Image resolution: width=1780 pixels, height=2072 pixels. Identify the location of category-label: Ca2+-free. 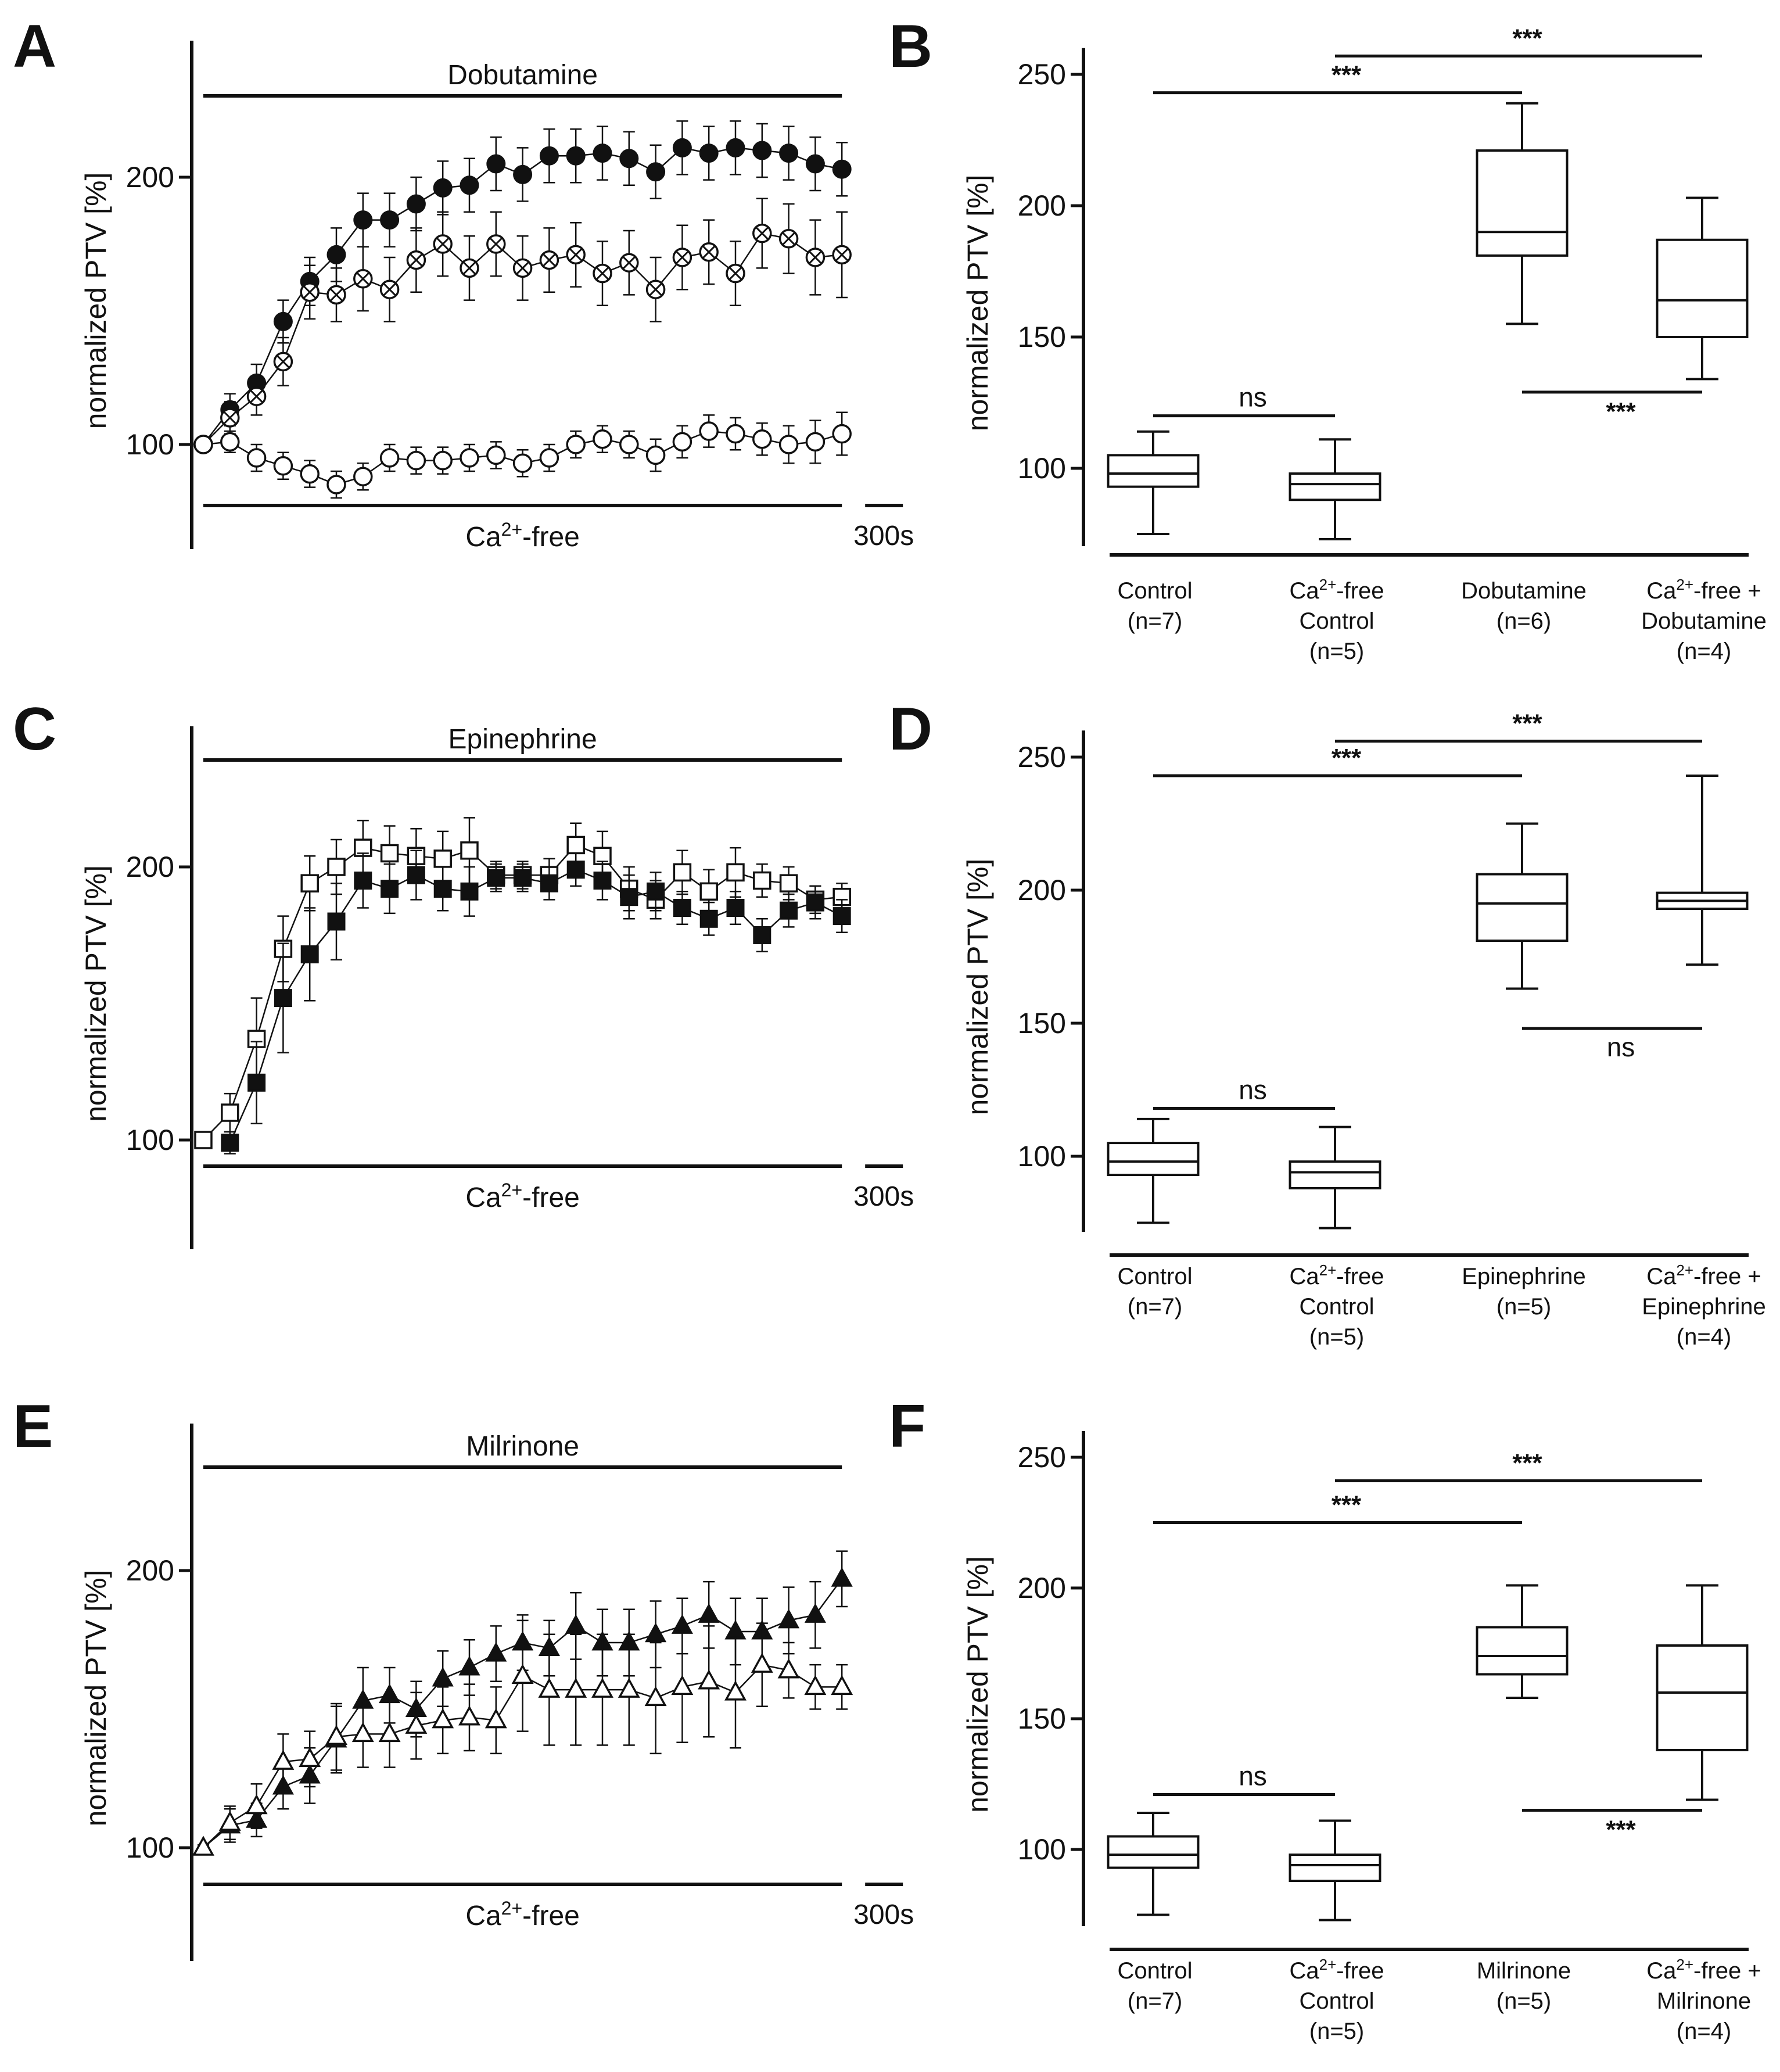
(1336, 1970).